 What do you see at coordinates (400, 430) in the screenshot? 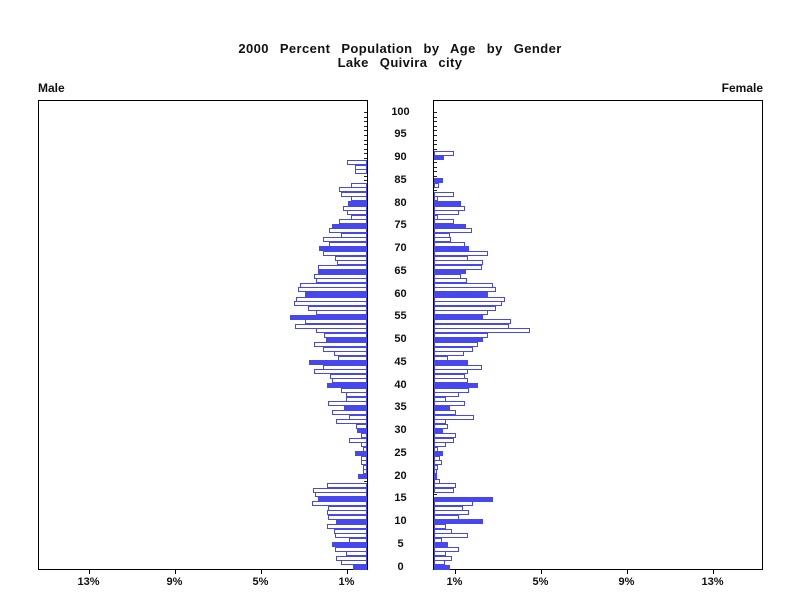
I see `age-axis-label-30: 30` at bounding box center [400, 430].